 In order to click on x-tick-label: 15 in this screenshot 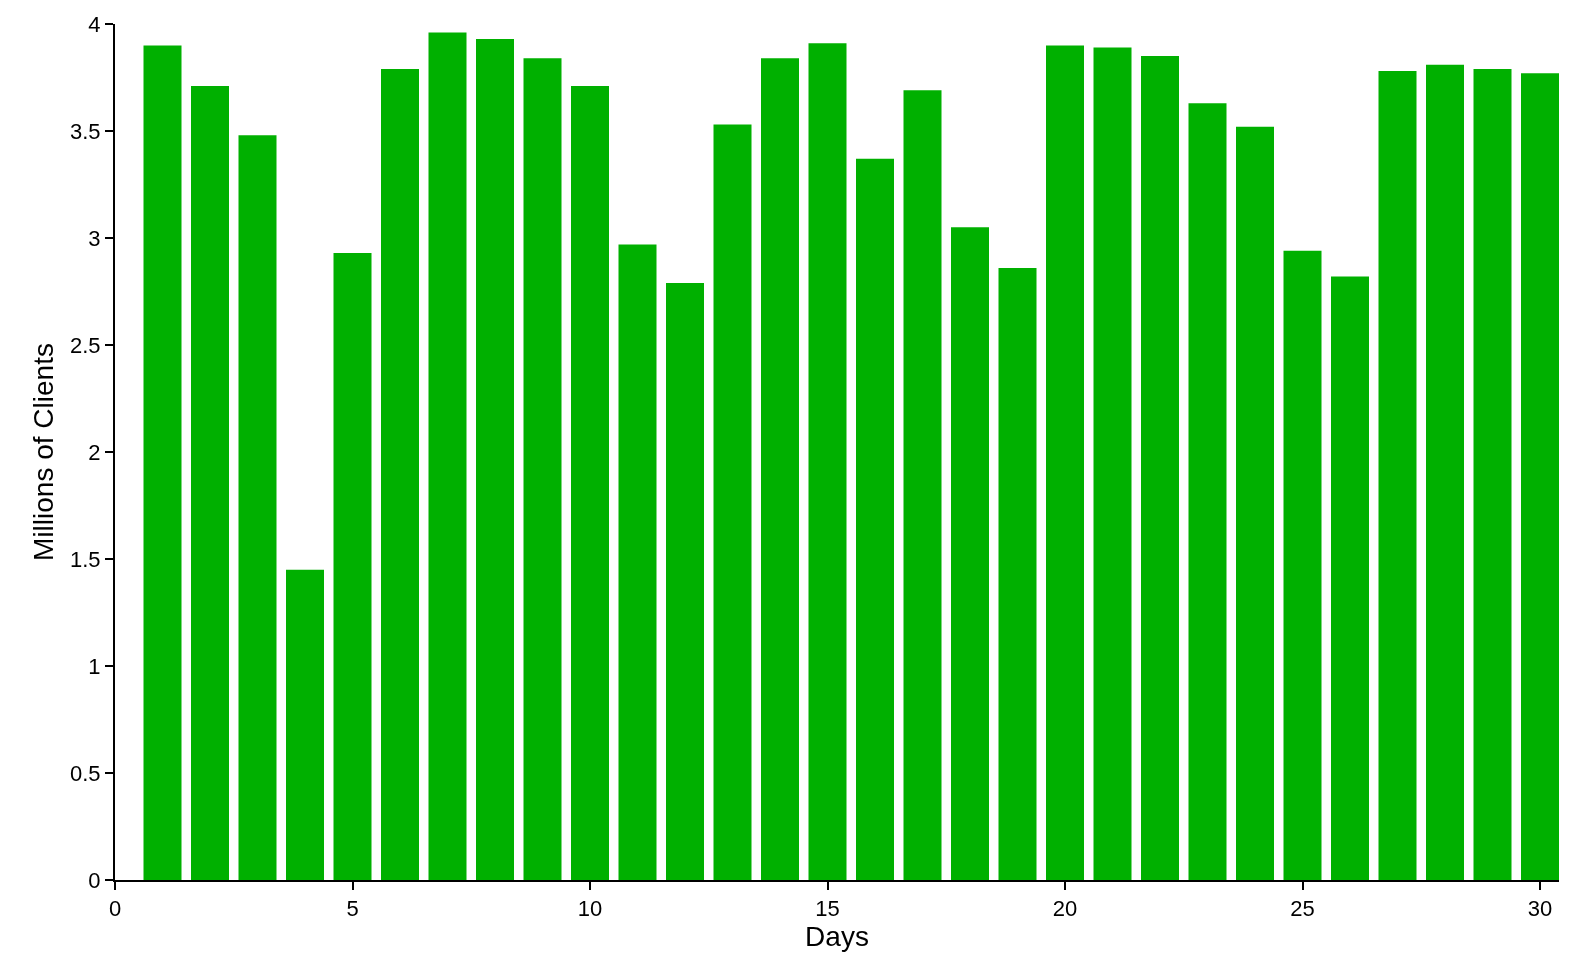, I will do `click(827, 909)`.